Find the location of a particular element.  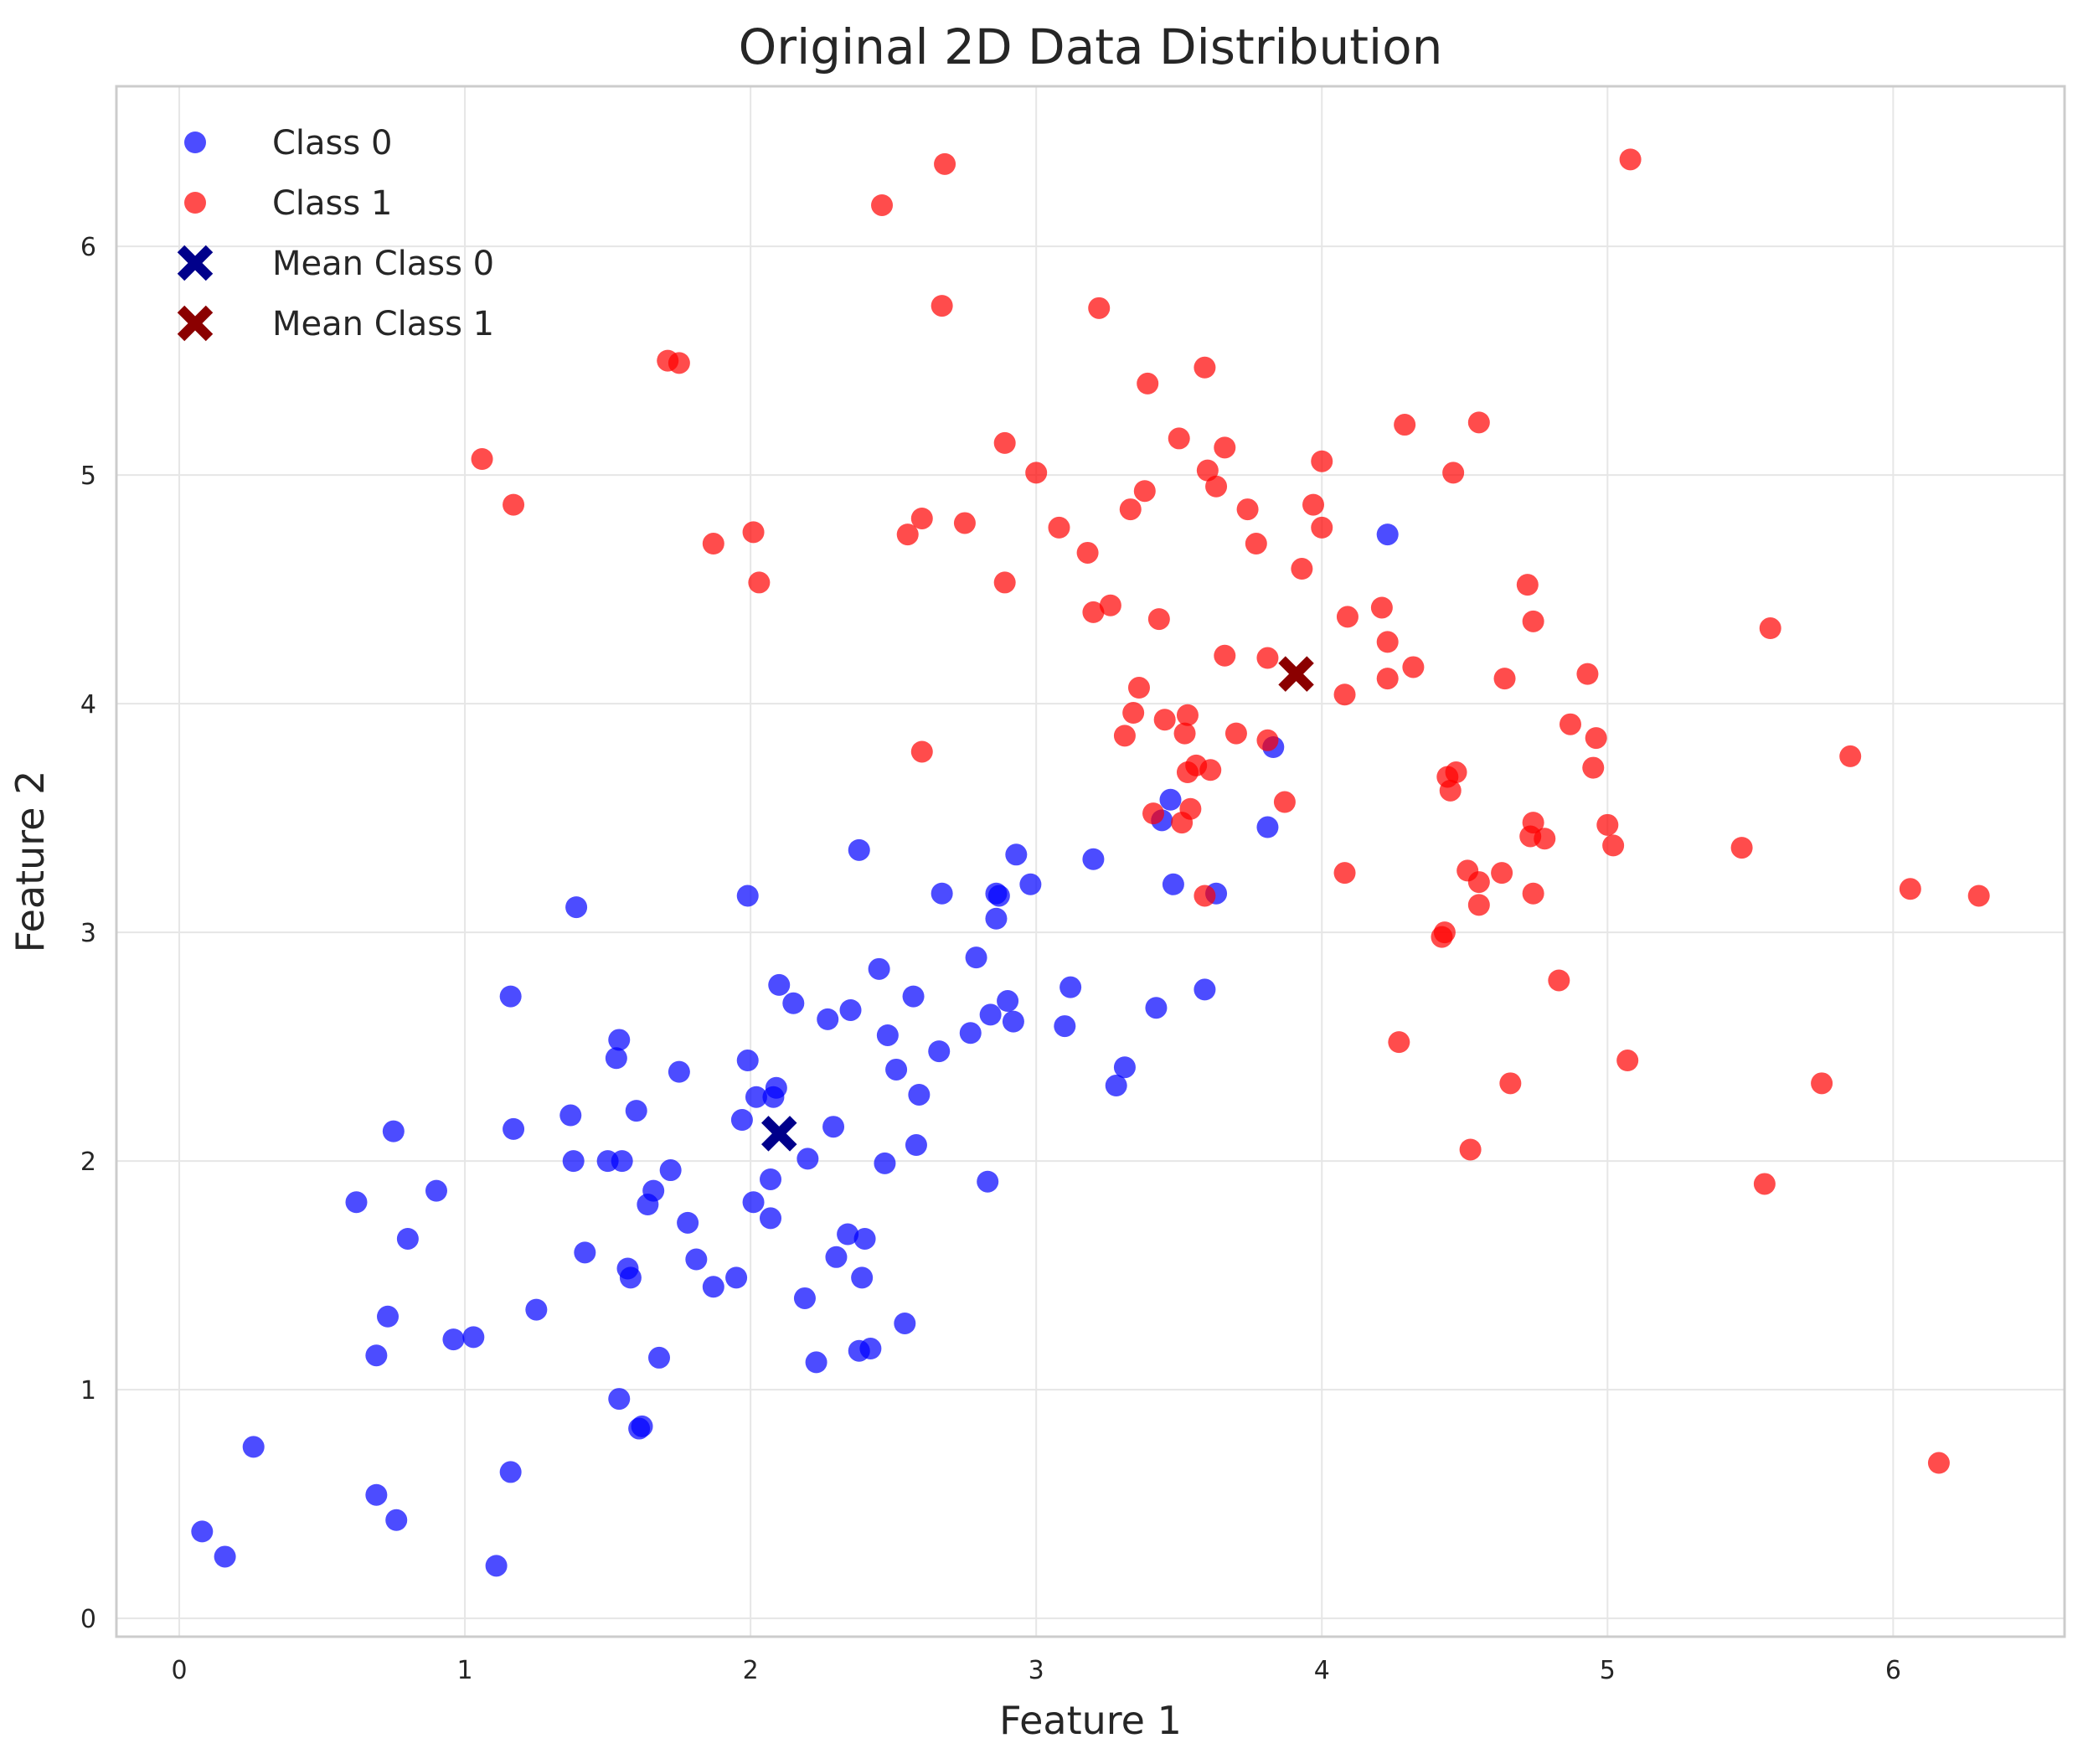

legend-label: Mean Class 0 is located at coordinates (383, 264).